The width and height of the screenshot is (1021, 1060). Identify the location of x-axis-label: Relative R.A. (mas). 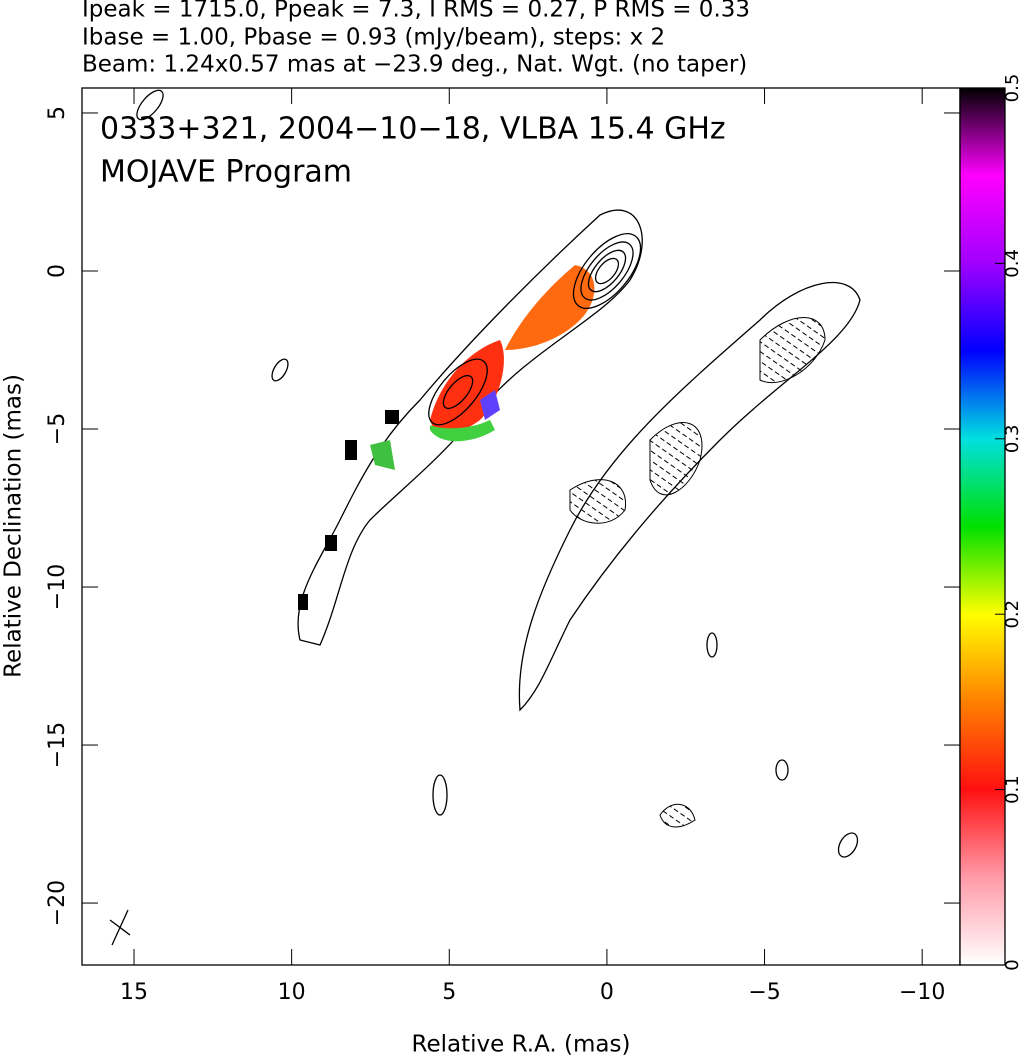
(521, 1045).